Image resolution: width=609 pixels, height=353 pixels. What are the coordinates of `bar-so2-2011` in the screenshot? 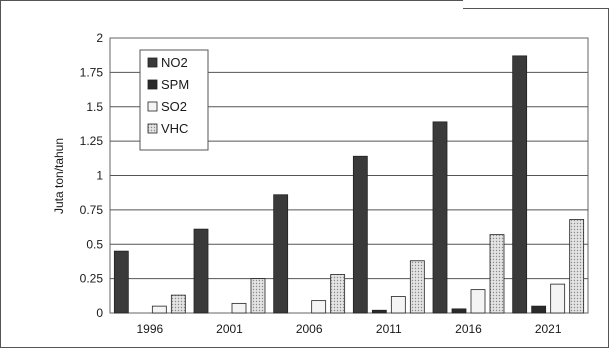 It's located at (398, 305).